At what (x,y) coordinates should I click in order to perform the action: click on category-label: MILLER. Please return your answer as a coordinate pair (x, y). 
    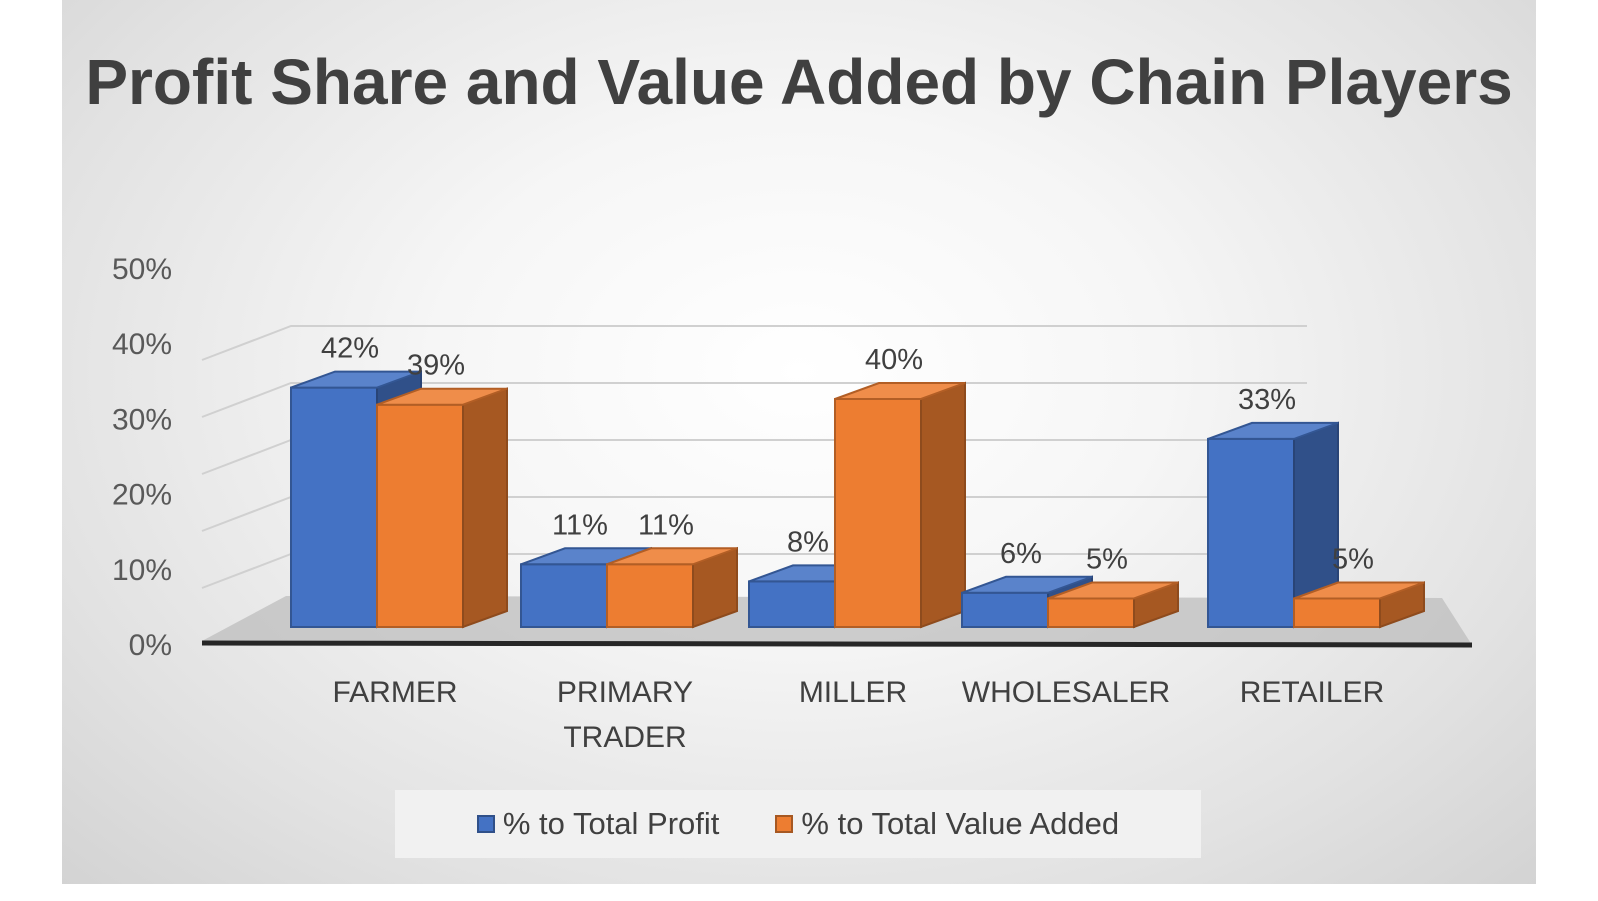
    Looking at the image, I should click on (853, 692).